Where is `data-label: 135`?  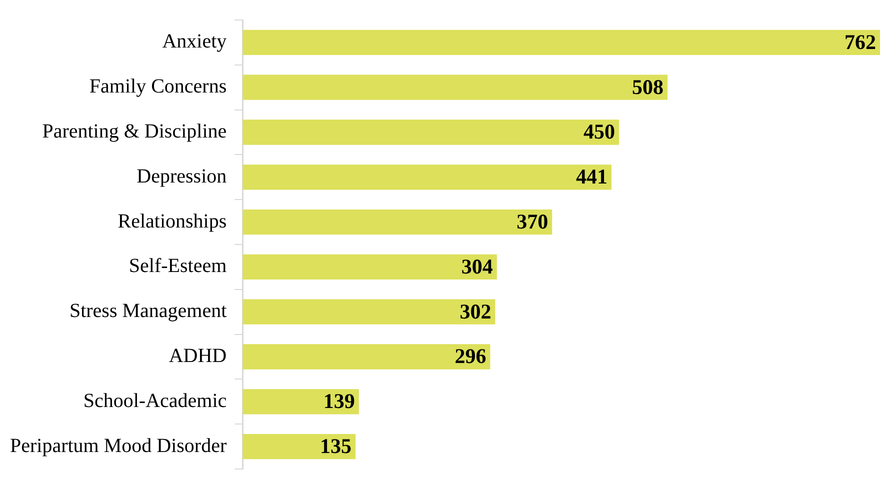 data-label: 135 is located at coordinates (336, 446).